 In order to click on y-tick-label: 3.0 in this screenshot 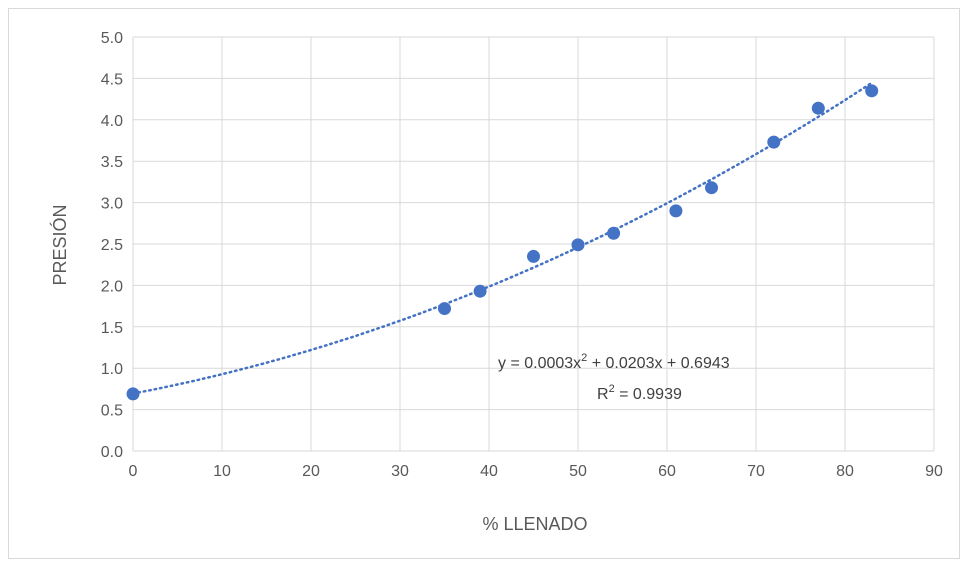, I will do `click(112, 204)`.